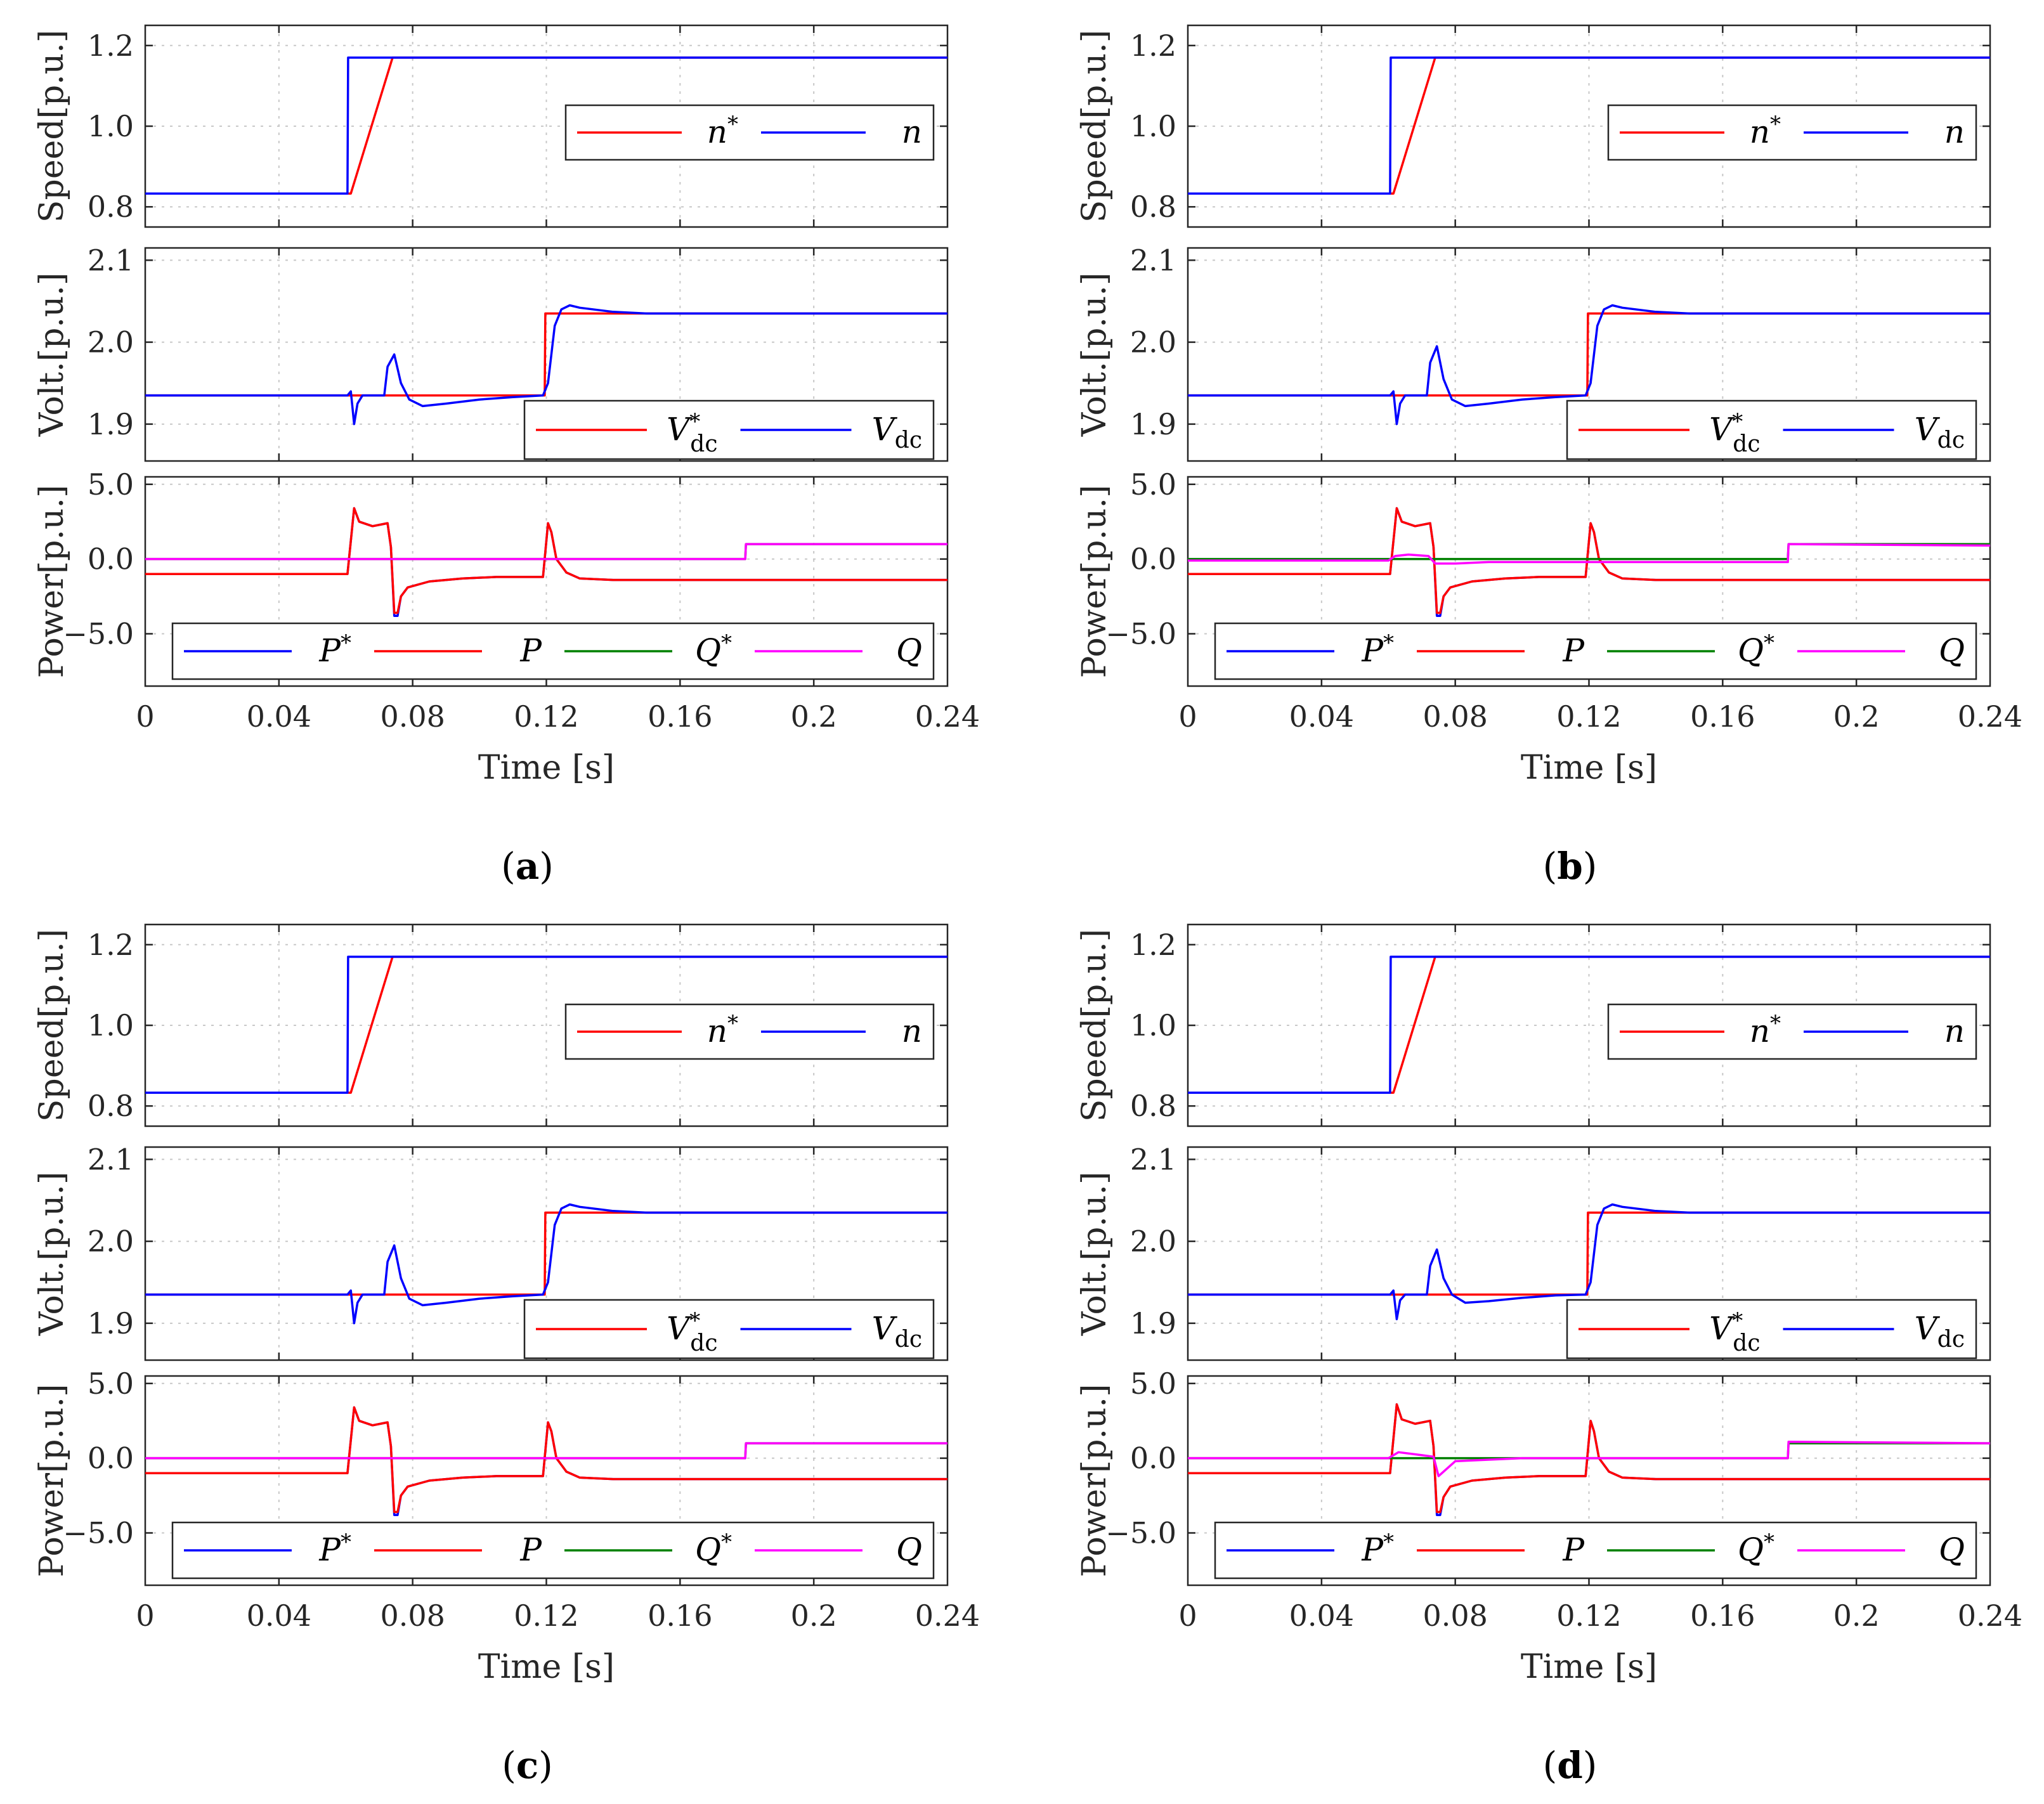 This screenshot has height=1804, width=2044. What do you see at coordinates (111, 485) in the screenshot?
I see `y-tick-label: 5.0` at bounding box center [111, 485].